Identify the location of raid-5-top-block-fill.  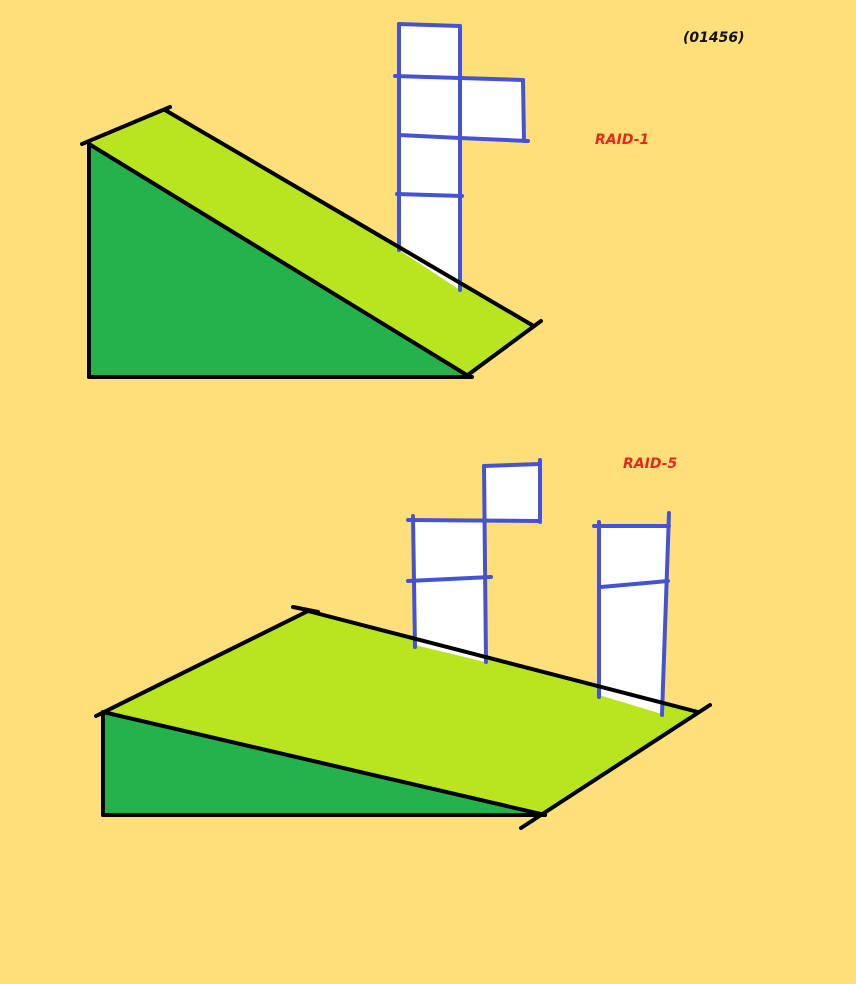
(512, 493).